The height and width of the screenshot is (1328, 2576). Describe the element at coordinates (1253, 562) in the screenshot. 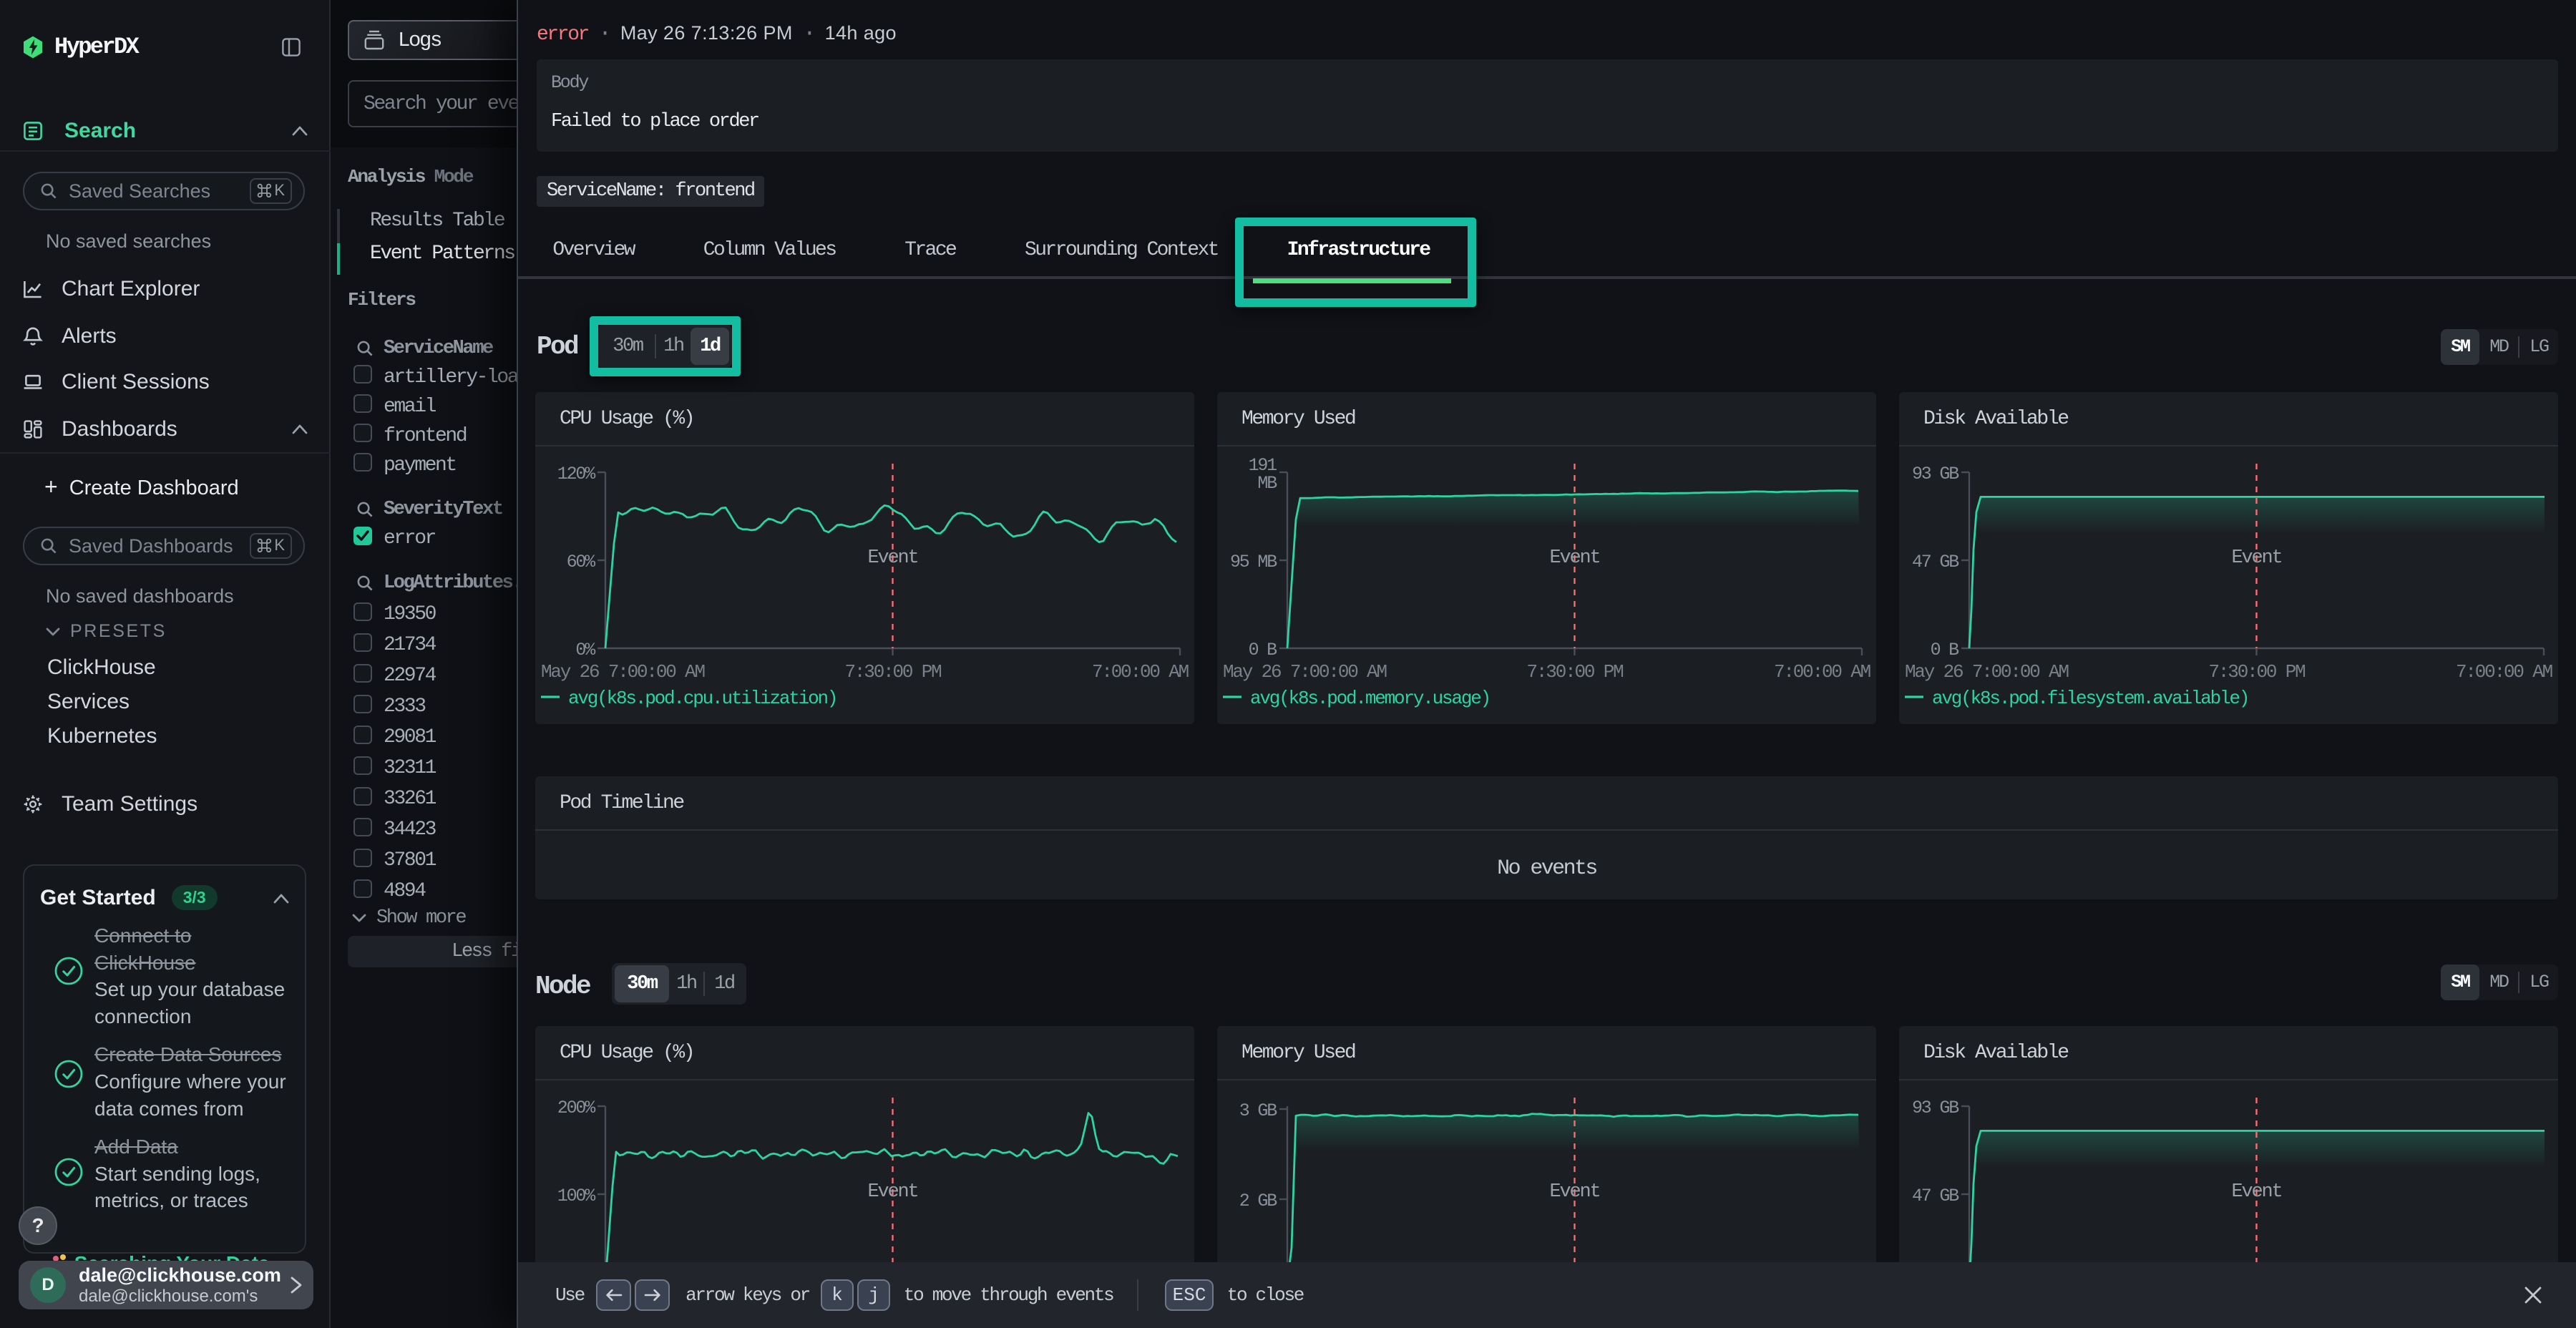

I see `svg-text: 95 MB` at that location.